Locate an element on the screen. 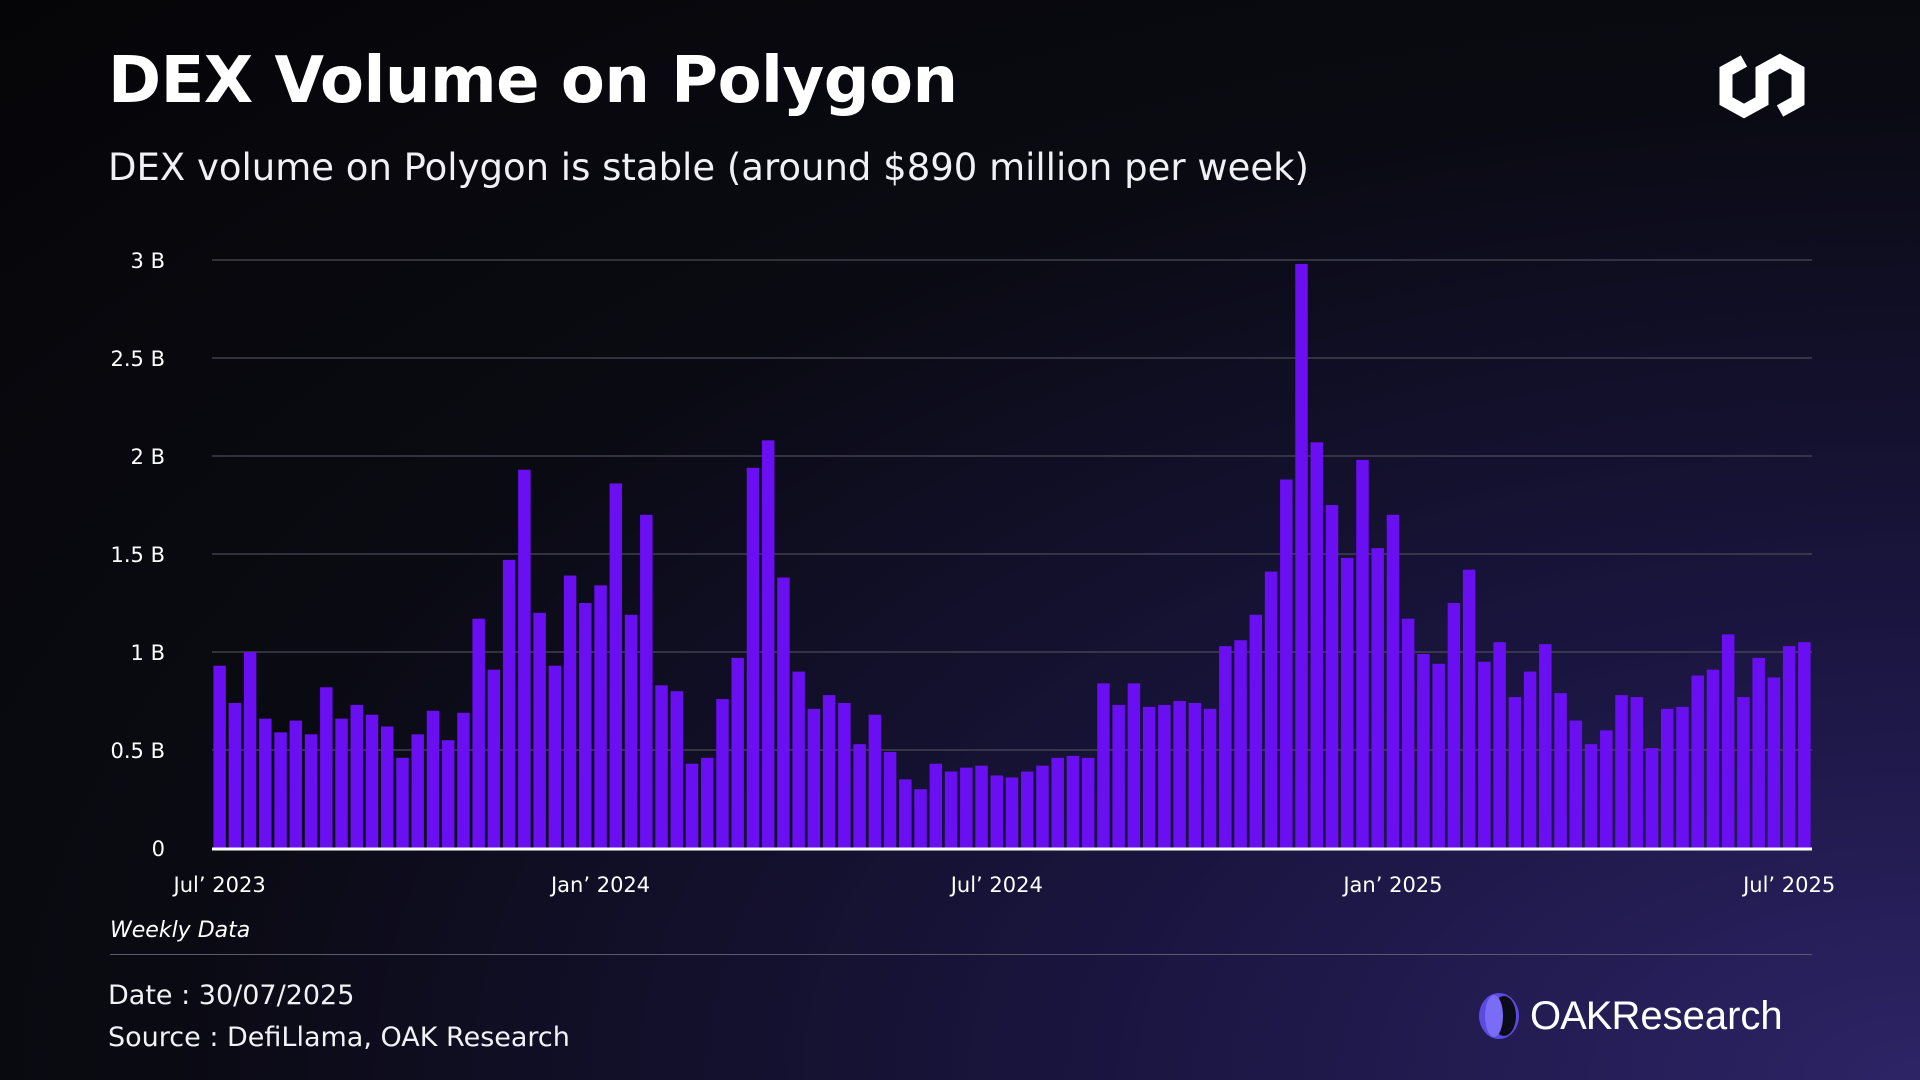  x-tick-label: Jan’ 2025 is located at coordinates (1391, 885).